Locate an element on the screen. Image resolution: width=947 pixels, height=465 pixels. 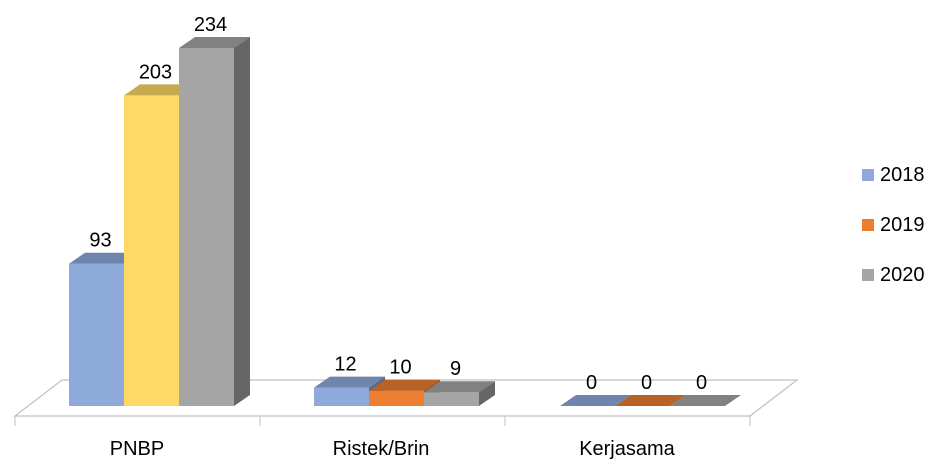
data-label: 203 is located at coordinates (155, 72).